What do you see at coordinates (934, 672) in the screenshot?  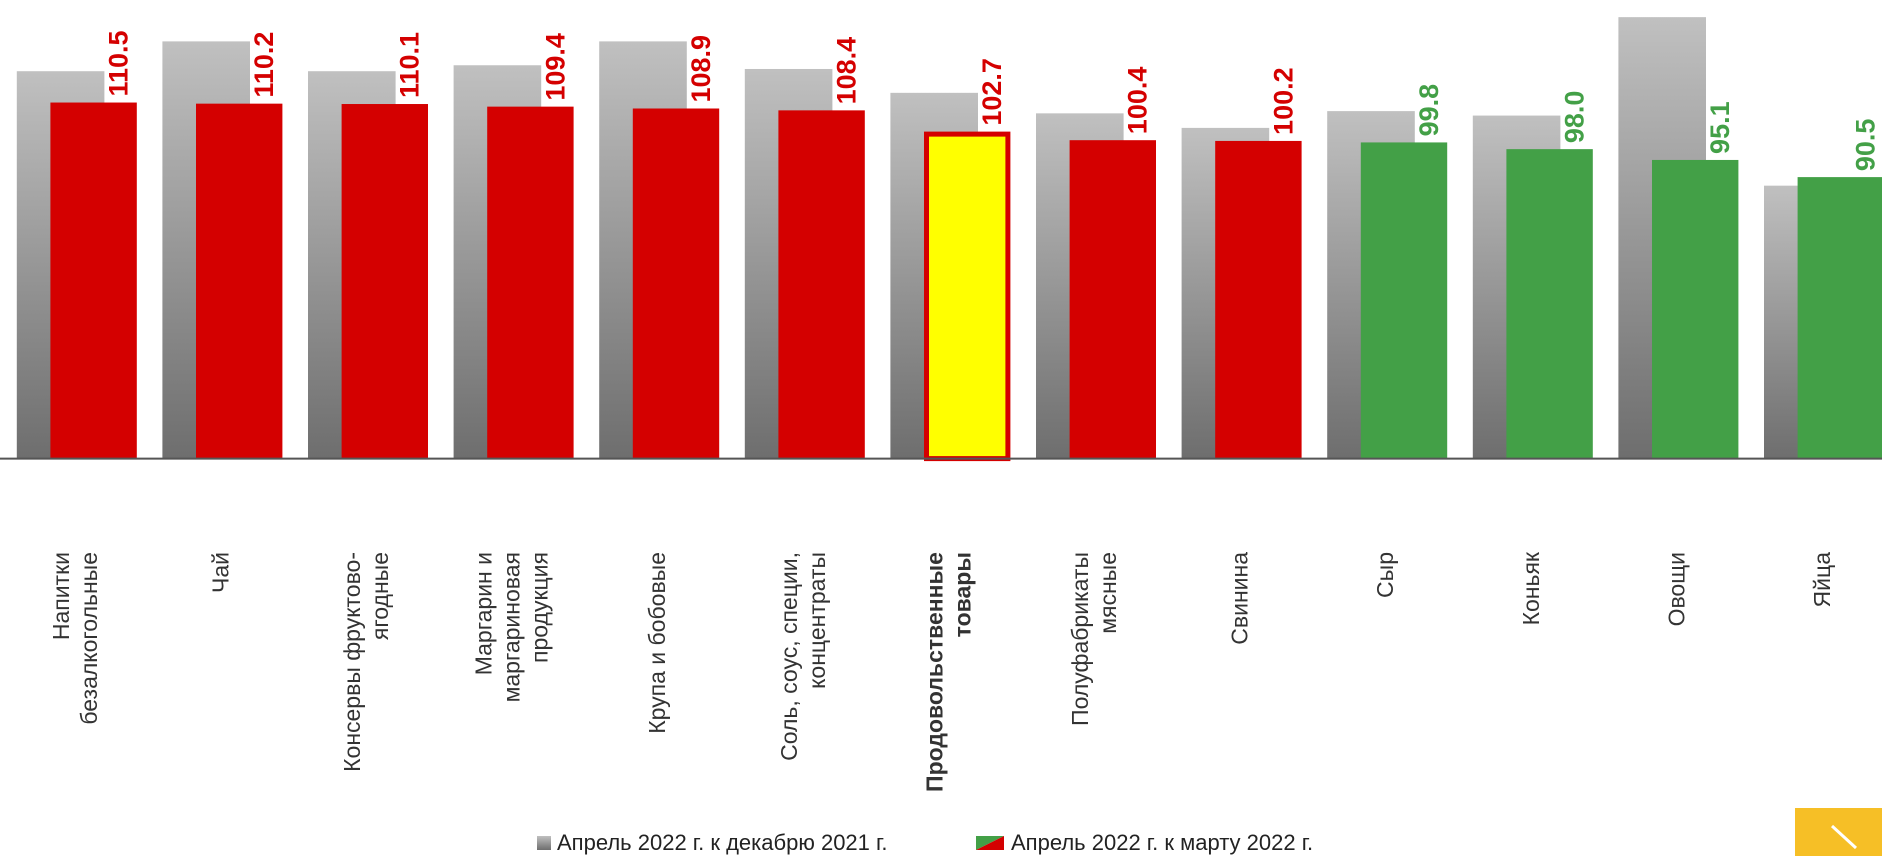 I see `label-line: Продовольственные` at bounding box center [934, 672].